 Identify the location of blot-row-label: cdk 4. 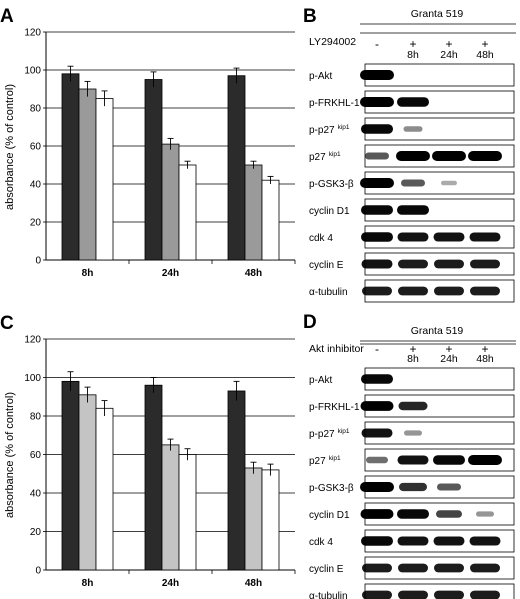
(321, 542).